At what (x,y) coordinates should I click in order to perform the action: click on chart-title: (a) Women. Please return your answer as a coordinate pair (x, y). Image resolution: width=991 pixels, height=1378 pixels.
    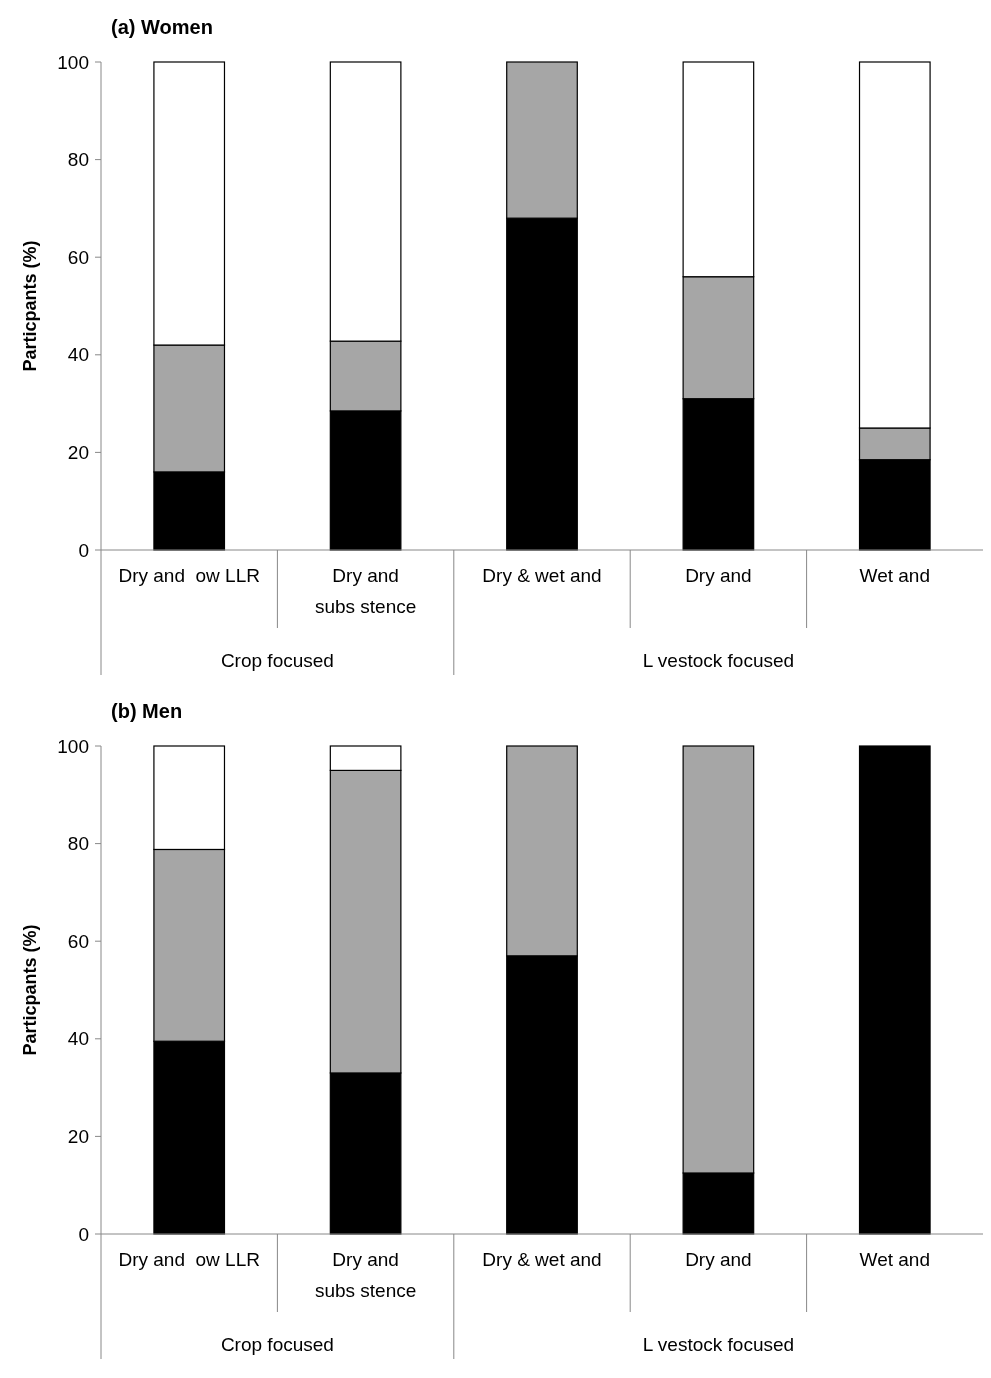
    Looking at the image, I should click on (162, 27).